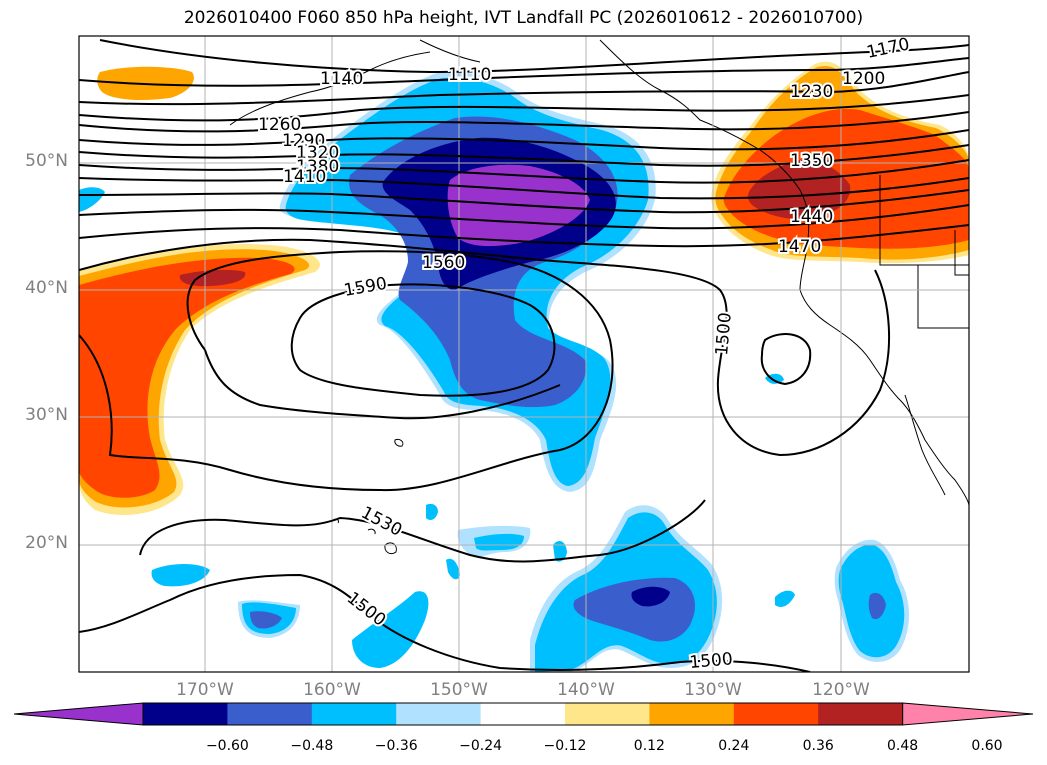  What do you see at coordinates (396, 746) in the screenshot?
I see `colorbar-tick-label: −0.36` at bounding box center [396, 746].